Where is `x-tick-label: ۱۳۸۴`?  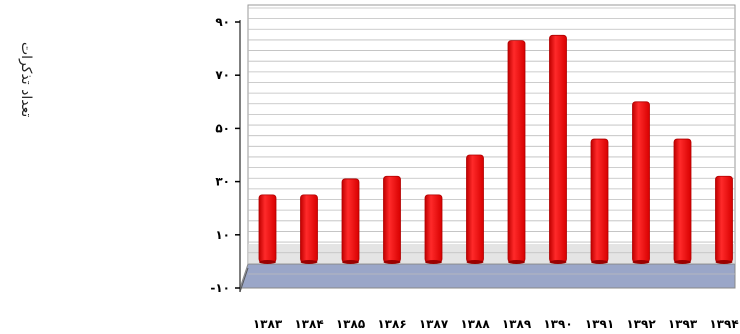
x-tick-label: ۱۳۸۴ is located at coordinates (308, 324).